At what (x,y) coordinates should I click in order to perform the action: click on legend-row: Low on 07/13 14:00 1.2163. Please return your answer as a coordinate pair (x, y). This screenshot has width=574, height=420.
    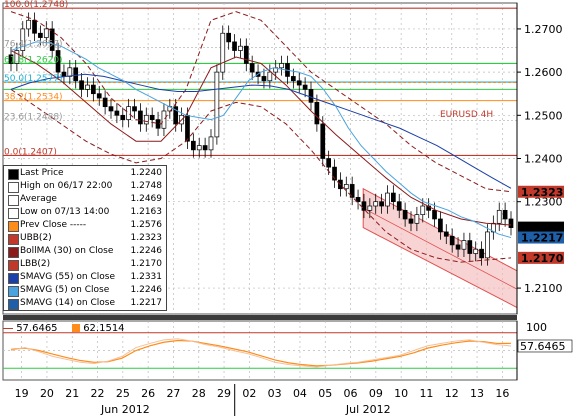
    Looking at the image, I should click on (85, 213).